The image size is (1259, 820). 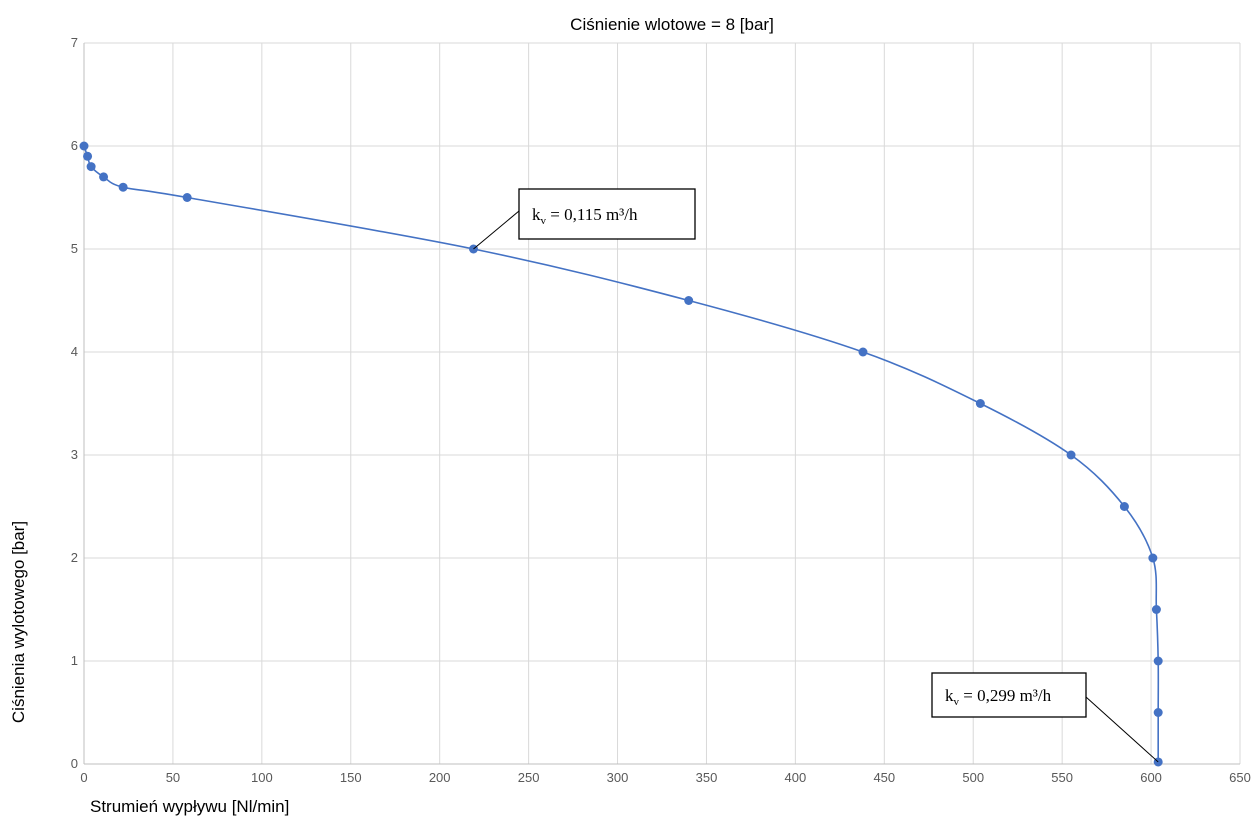 What do you see at coordinates (74, 557) in the screenshot?
I see `y-tick-label: 2` at bounding box center [74, 557].